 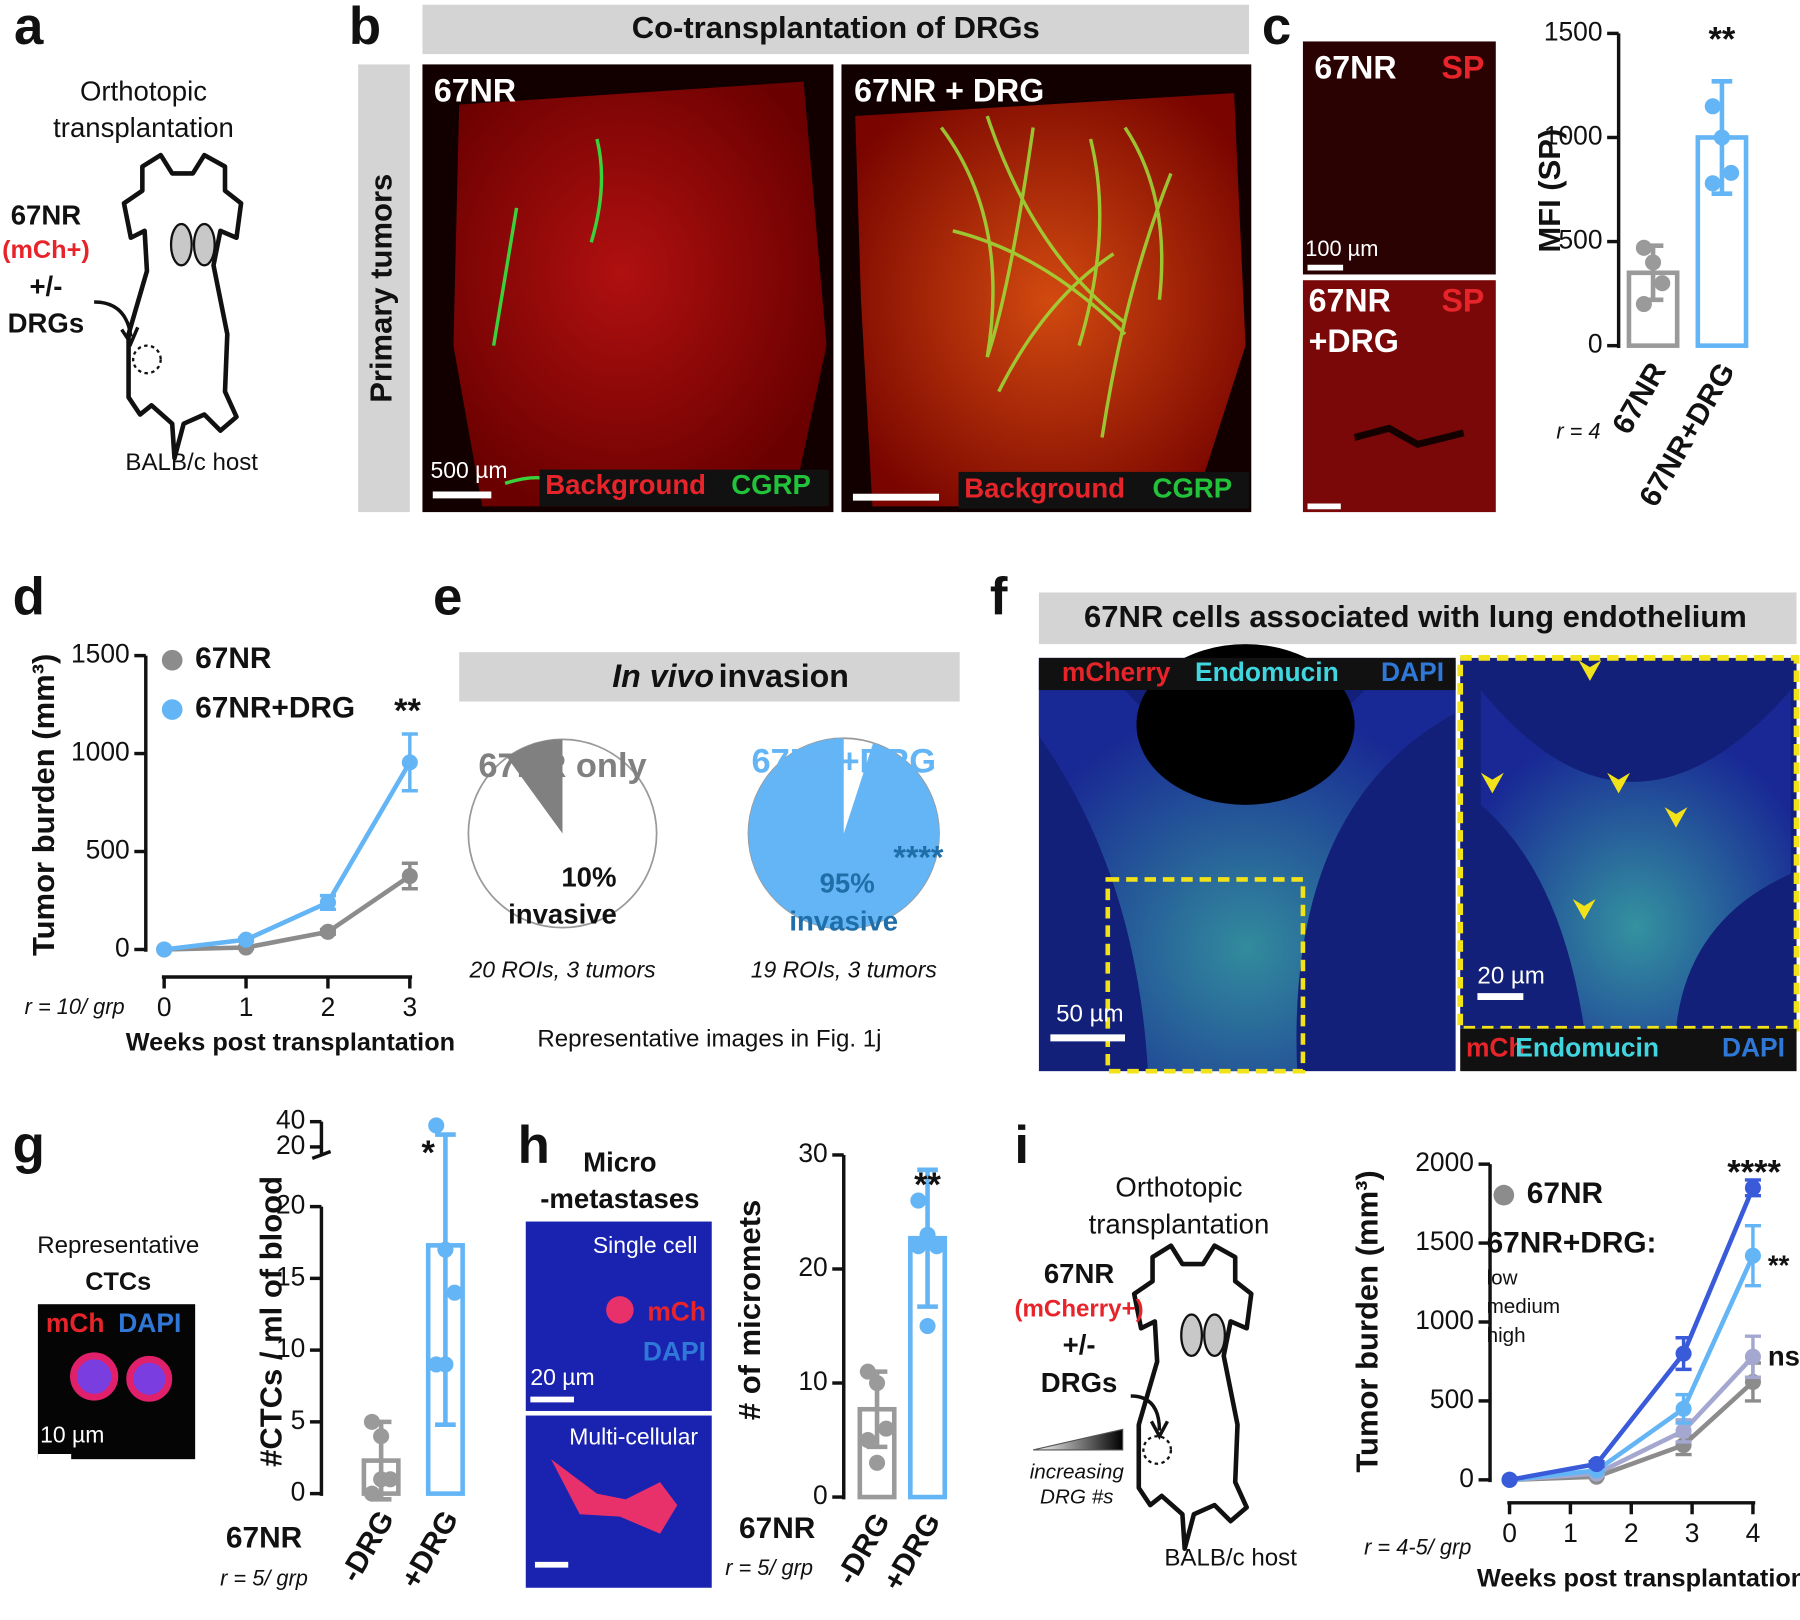 I want to click on label: +/-, so click(x=1079, y=1344).